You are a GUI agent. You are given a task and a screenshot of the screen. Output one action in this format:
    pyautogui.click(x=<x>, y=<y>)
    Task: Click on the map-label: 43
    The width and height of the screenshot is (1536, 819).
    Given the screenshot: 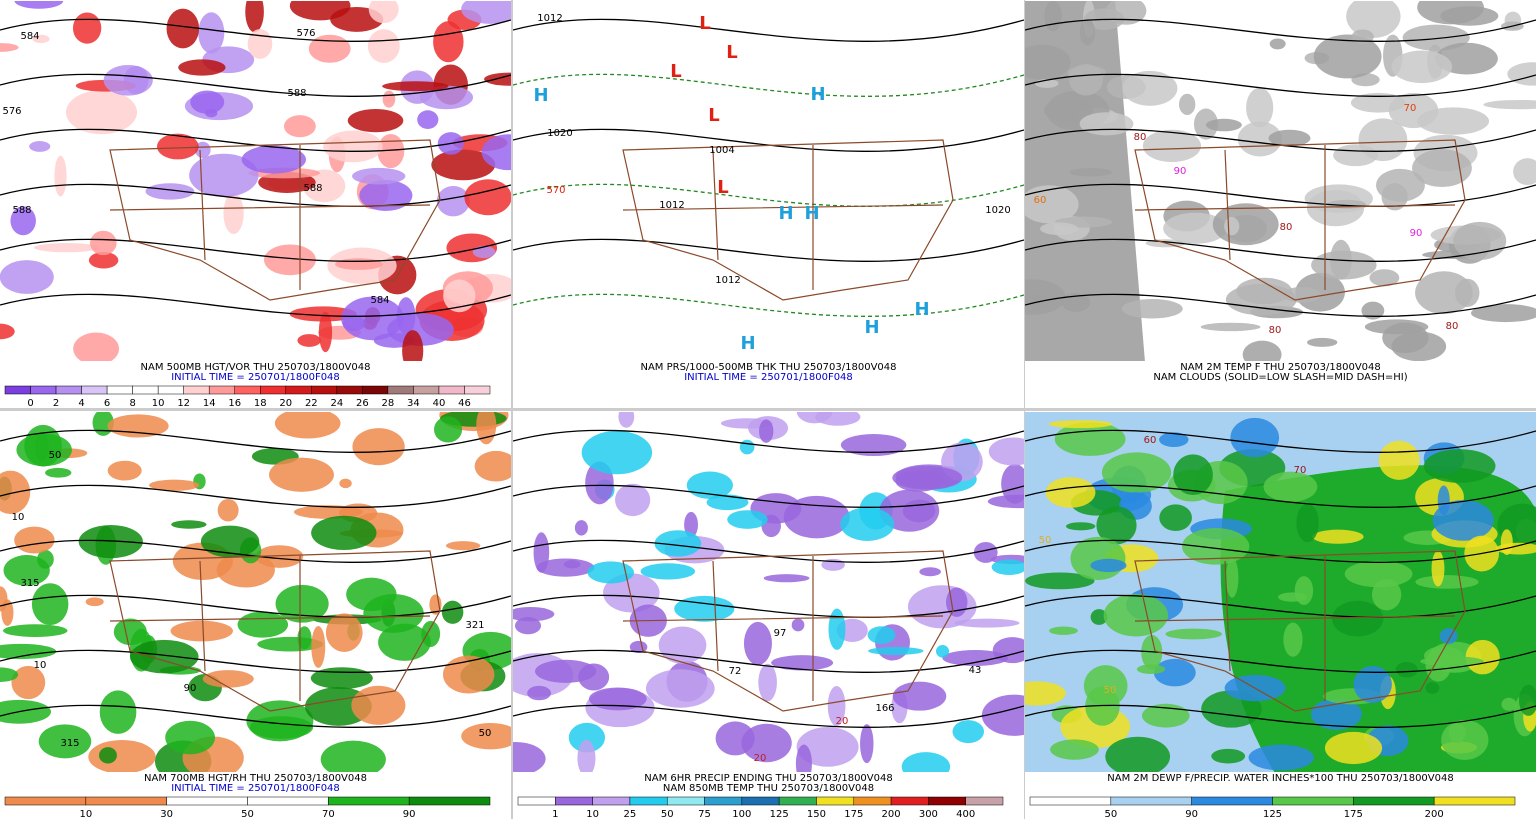 What is the action you would take?
    pyautogui.click(x=975, y=670)
    